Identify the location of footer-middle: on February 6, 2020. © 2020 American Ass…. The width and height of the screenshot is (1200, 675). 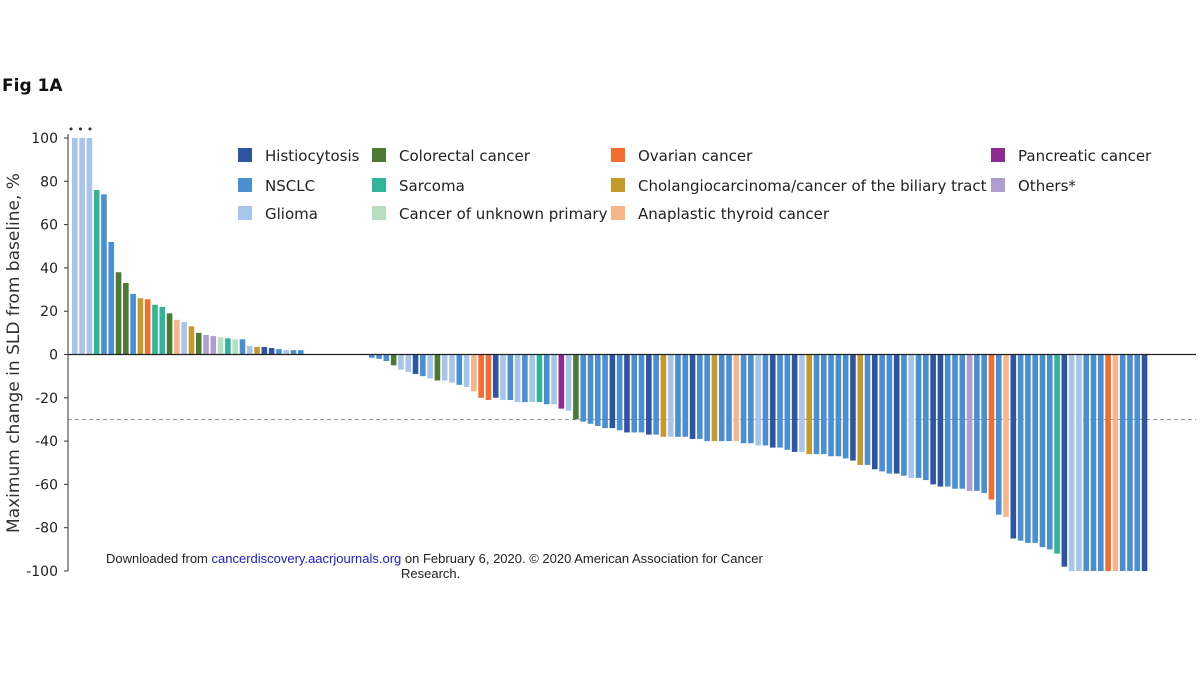
(582, 558).